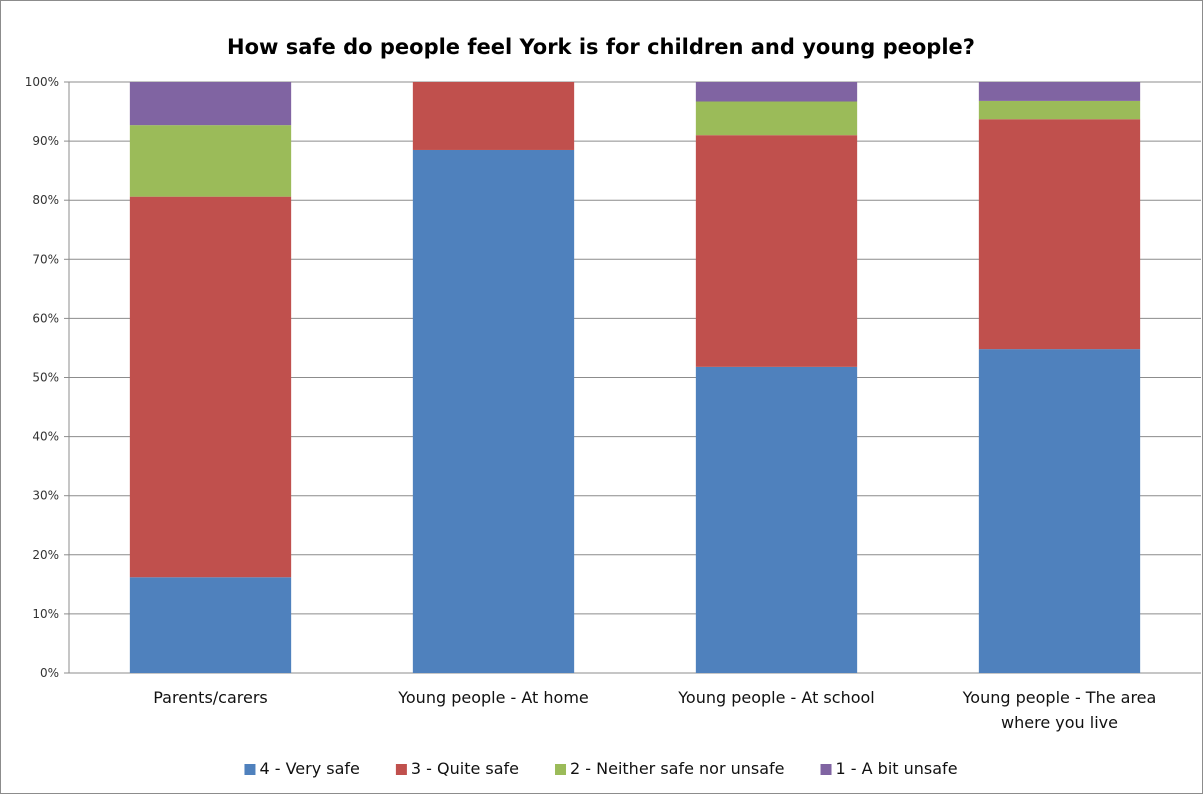 Image resolution: width=1203 pixels, height=794 pixels. I want to click on legend-item: 4 - Very safe, so click(302, 768).